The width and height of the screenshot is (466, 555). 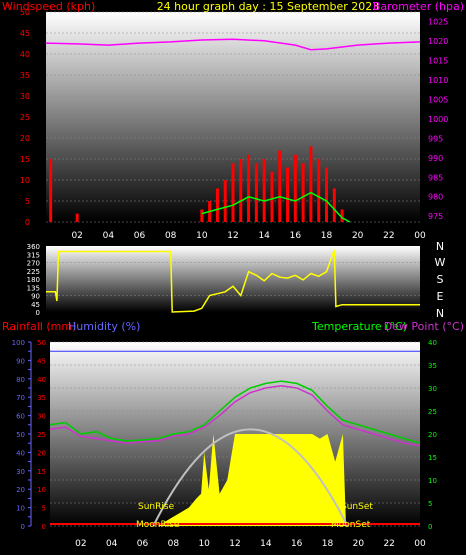 I want to click on baro-axis-label: Barometer (hpa), so click(x=418, y=6).